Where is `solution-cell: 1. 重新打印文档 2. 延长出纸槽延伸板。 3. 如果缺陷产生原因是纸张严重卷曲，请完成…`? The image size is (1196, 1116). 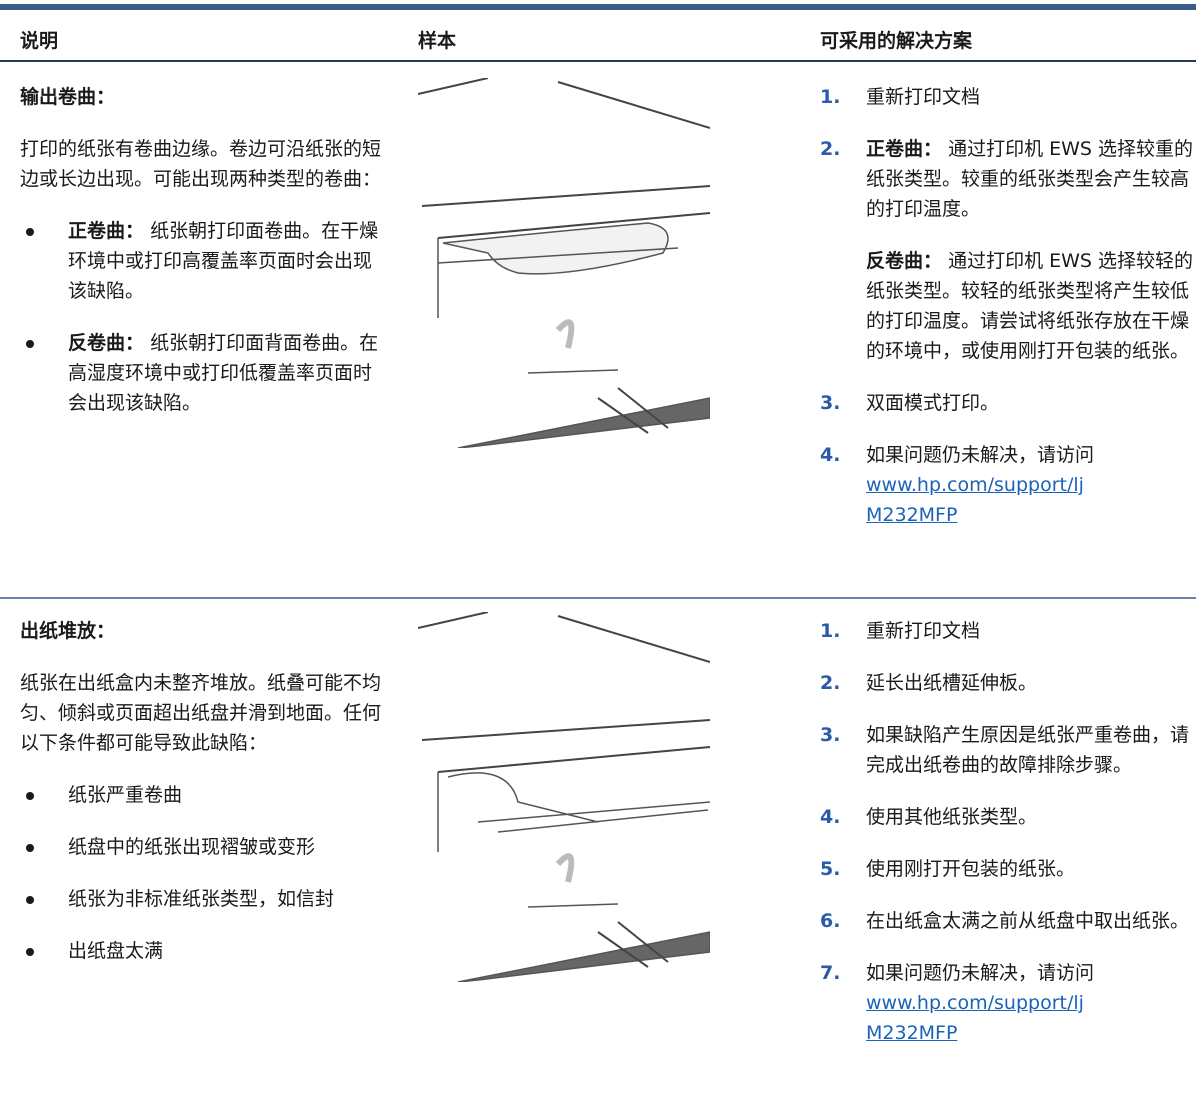
solution-cell: 1. 重新打印文档 2. 延长出纸槽延伸板。 3. 如果缺陷产生原因是纸张严重卷曲，请完成… is located at coordinates (1008, 843).